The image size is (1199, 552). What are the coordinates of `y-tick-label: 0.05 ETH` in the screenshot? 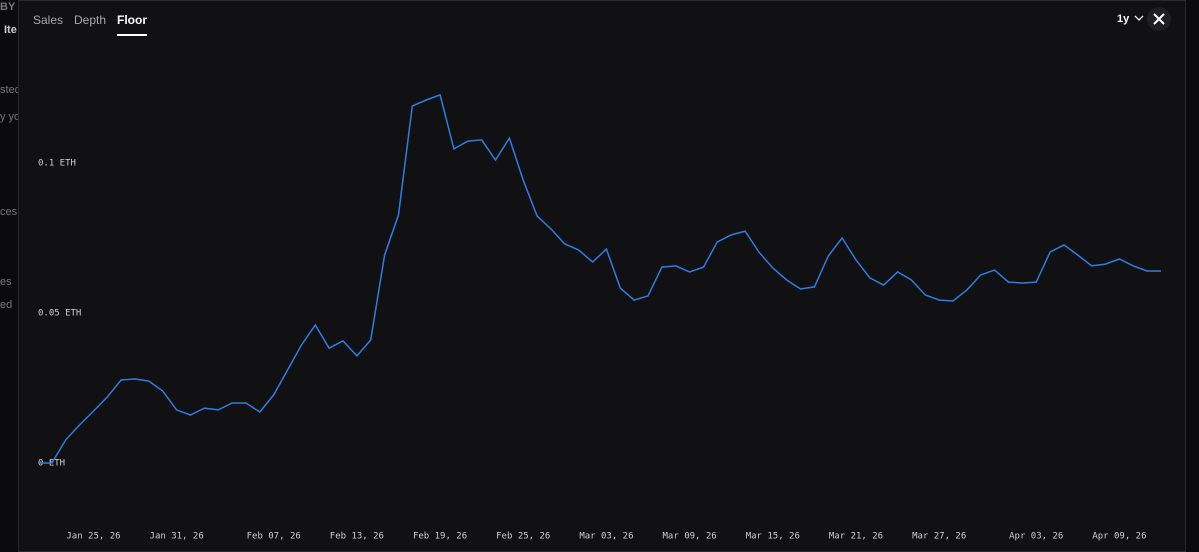 It's located at (59, 314).